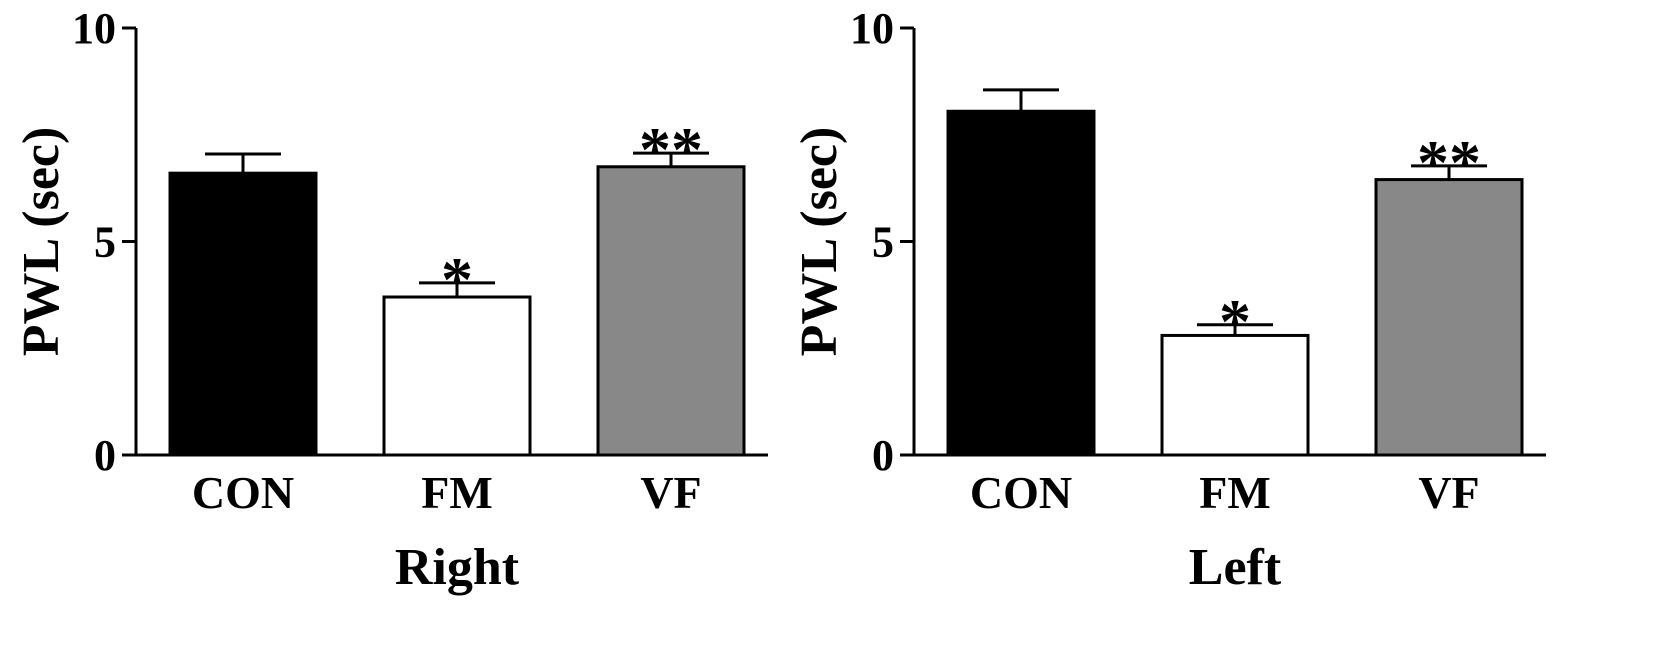  Describe the element at coordinates (457, 567) in the screenshot. I see `x-axis-title: Right` at that location.